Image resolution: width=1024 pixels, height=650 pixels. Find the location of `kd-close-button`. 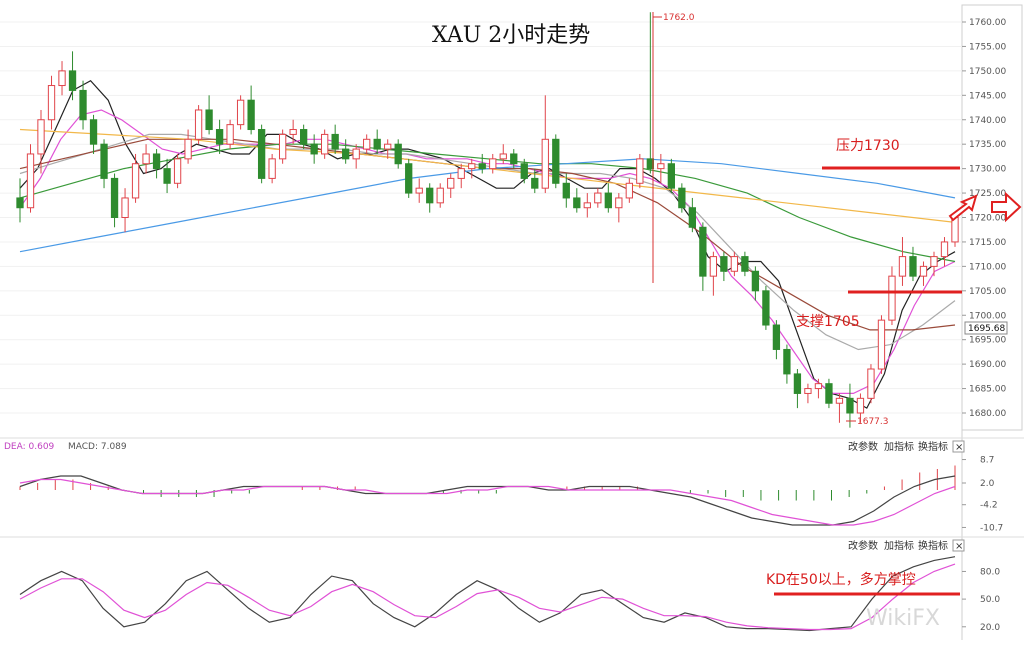

kd-close-button is located at coordinates (958, 545).